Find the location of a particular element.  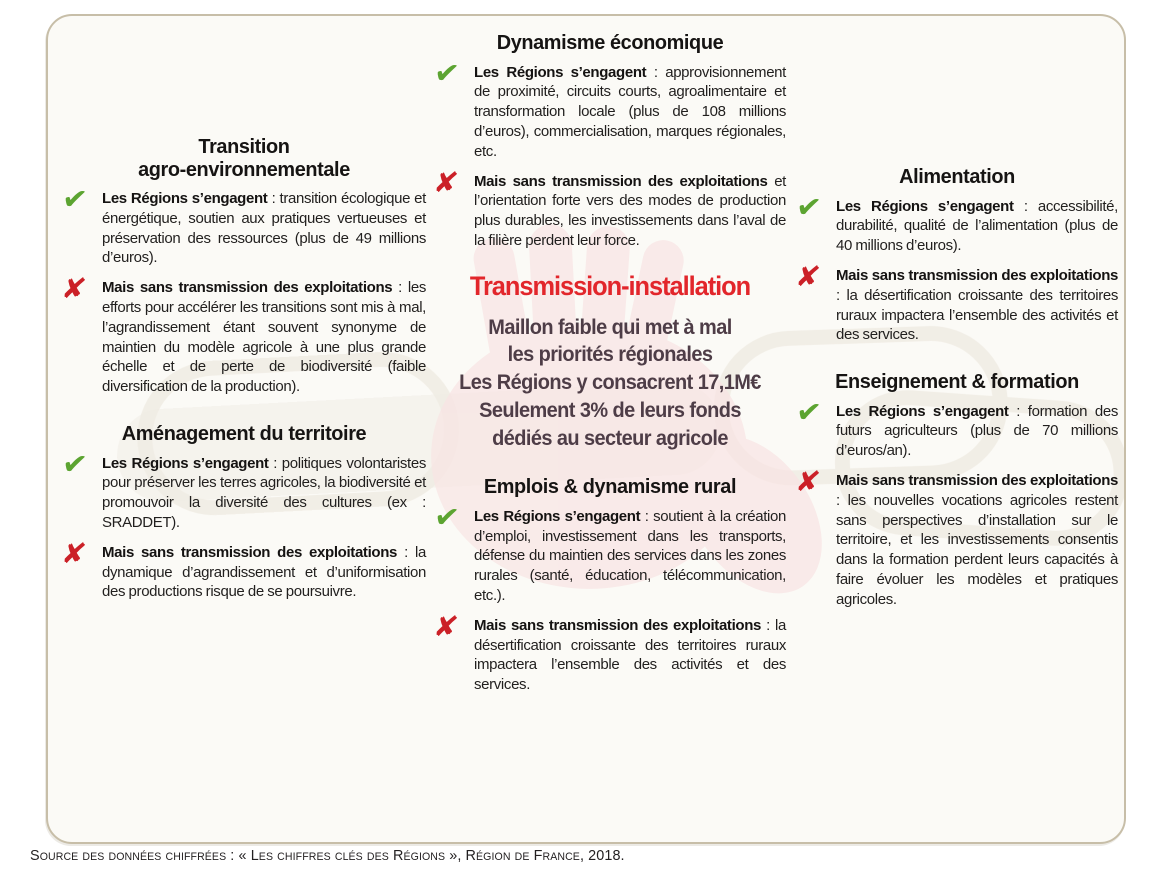

main-title: Transmission-installation is located at coordinates (610, 285).